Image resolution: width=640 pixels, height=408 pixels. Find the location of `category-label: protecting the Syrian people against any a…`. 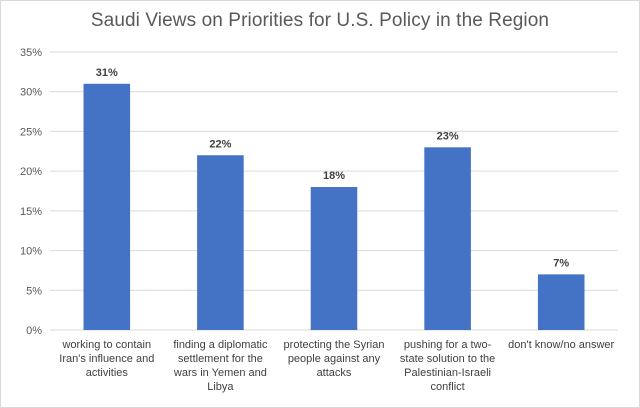

category-label: protecting the Syrian people against any a… is located at coordinates (334, 359).